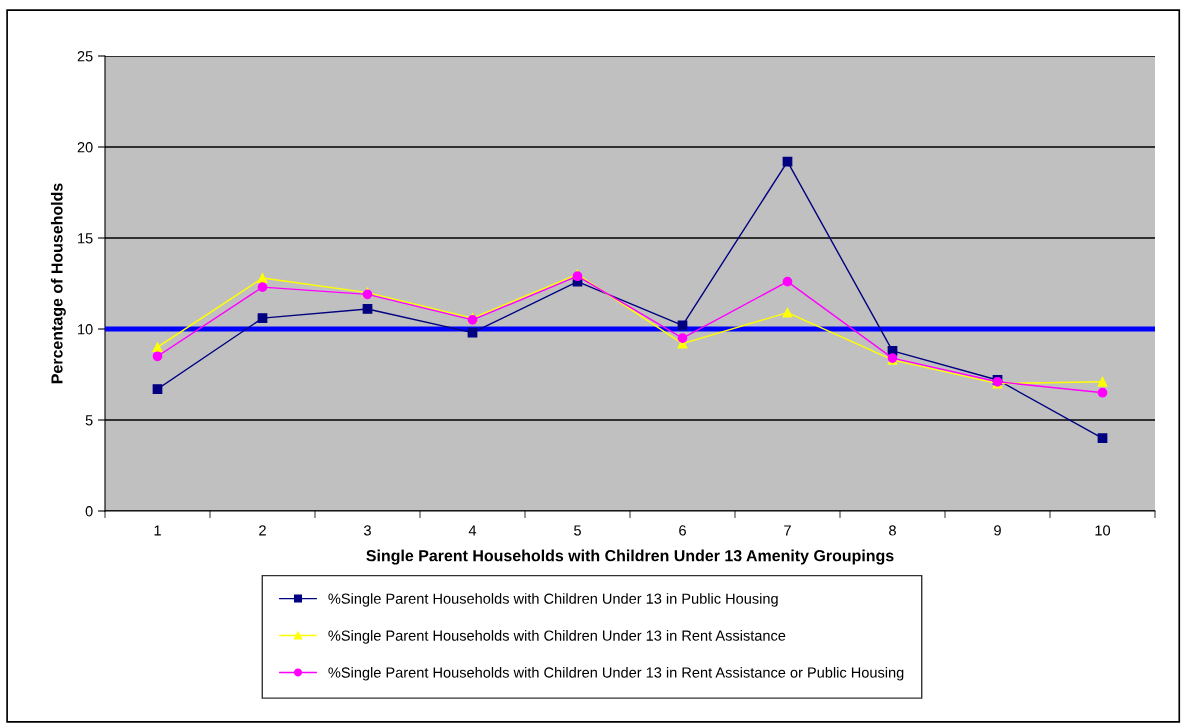  What do you see at coordinates (367, 530) in the screenshot?
I see `x-tick-label: 3` at bounding box center [367, 530].